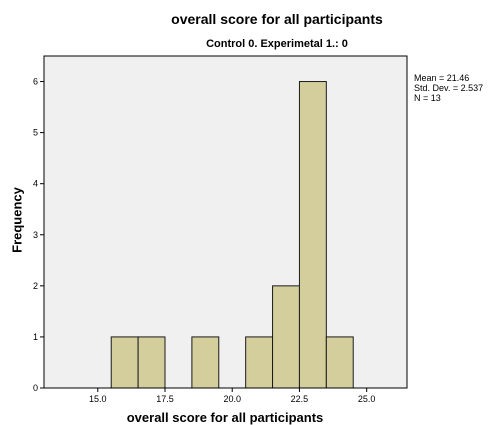 This screenshot has width=488, height=425. I want to click on chart-title: overall score for all participants, so click(277, 19).